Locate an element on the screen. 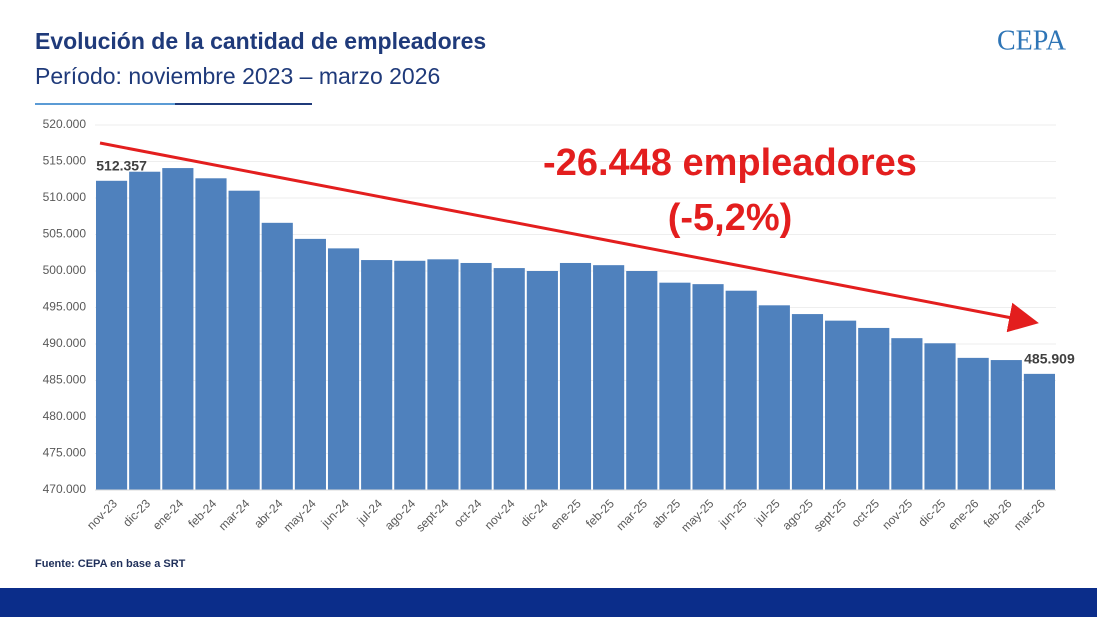 The height and width of the screenshot is (617, 1097). chart-subtitle: Período: noviembre 2023 – marzo 2026 is located at coordinates (237, 76).